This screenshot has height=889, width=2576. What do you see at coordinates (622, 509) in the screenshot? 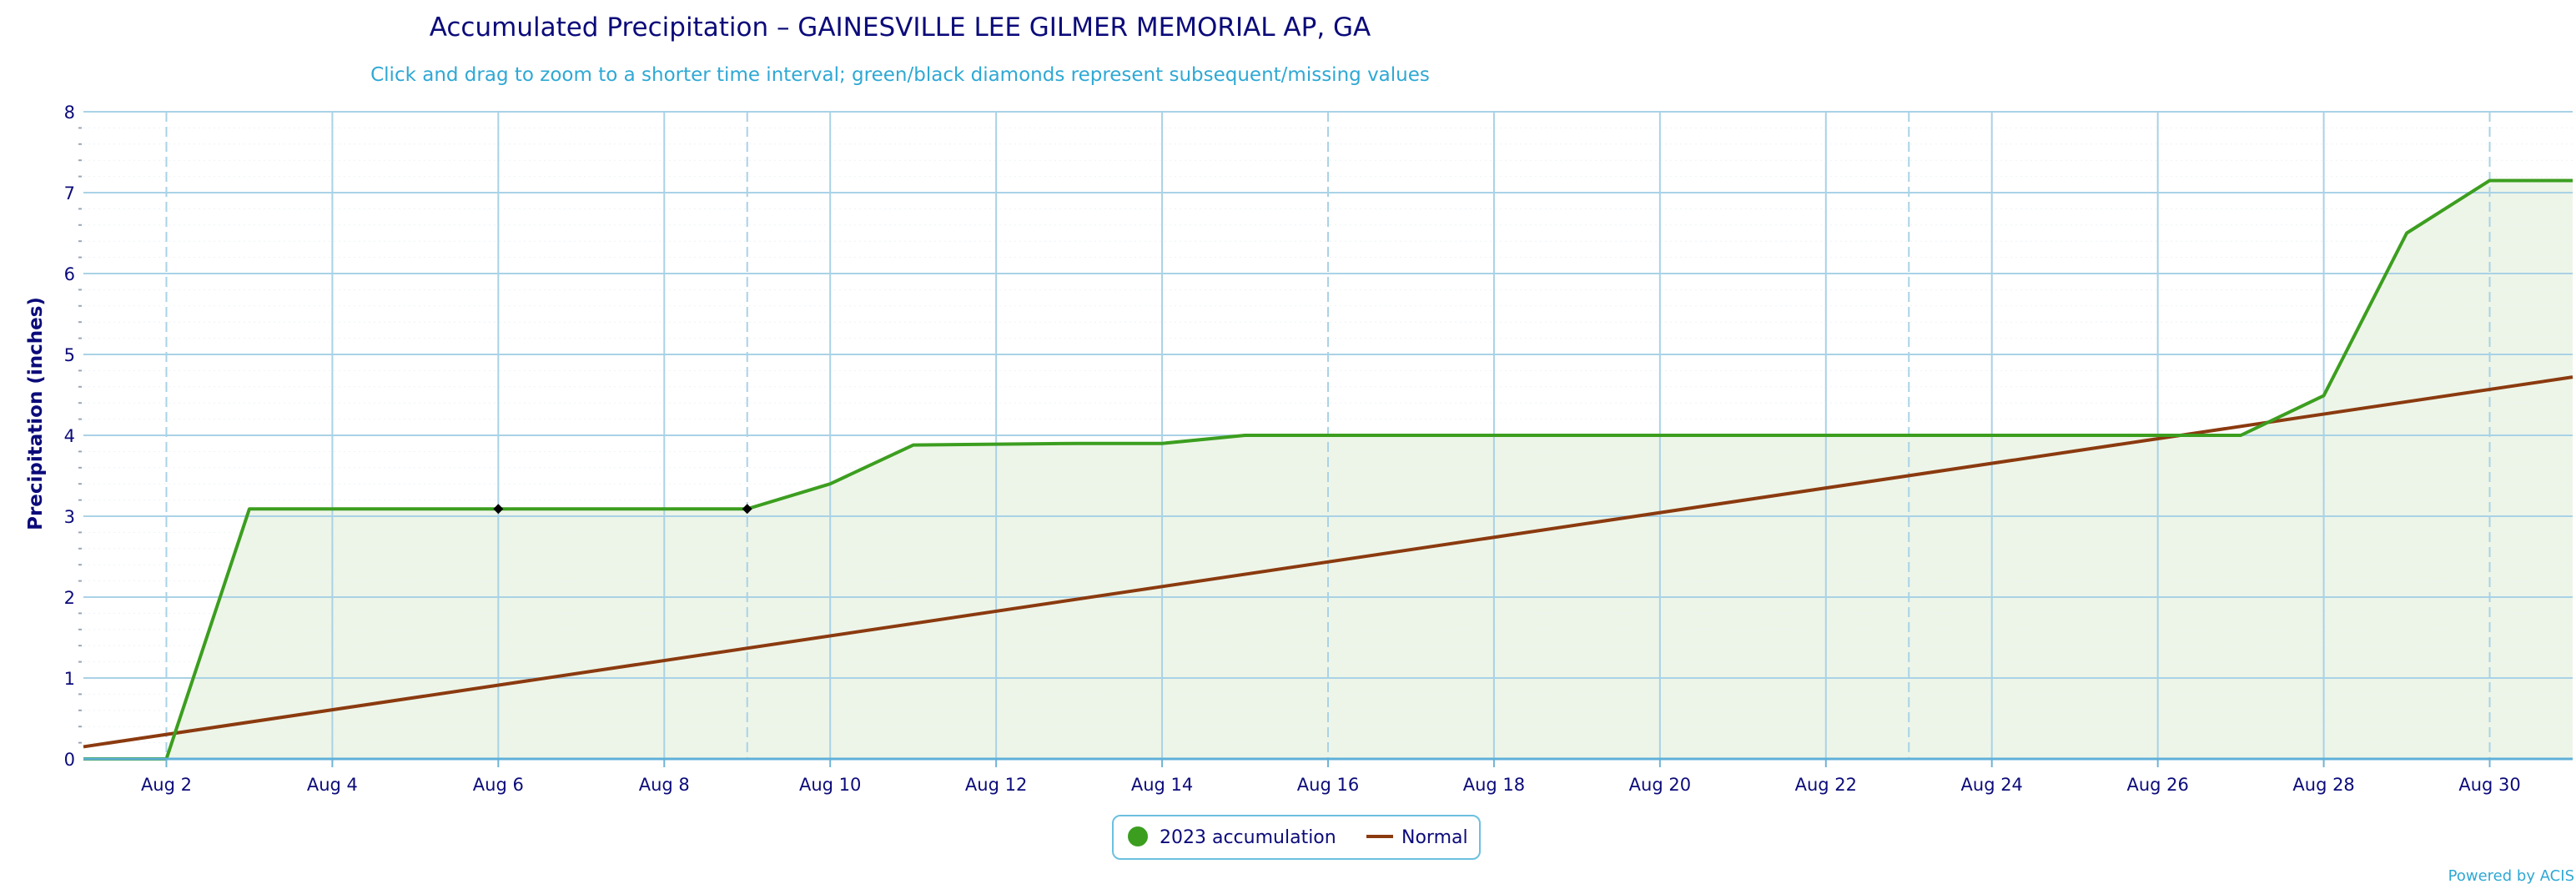
I see `marker-layer` at bounding box center [622, 509].